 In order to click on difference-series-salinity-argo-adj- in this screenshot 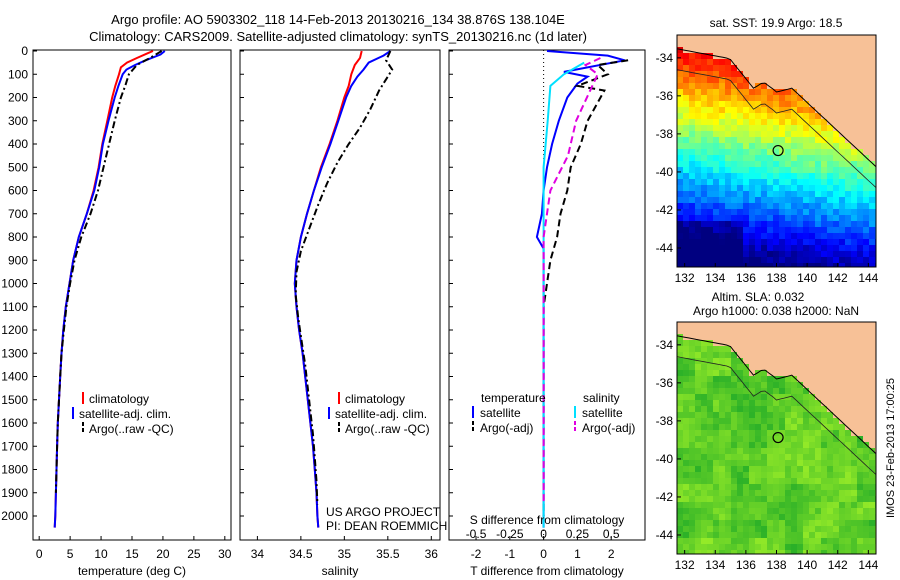, I will do `click(571, 281)`.